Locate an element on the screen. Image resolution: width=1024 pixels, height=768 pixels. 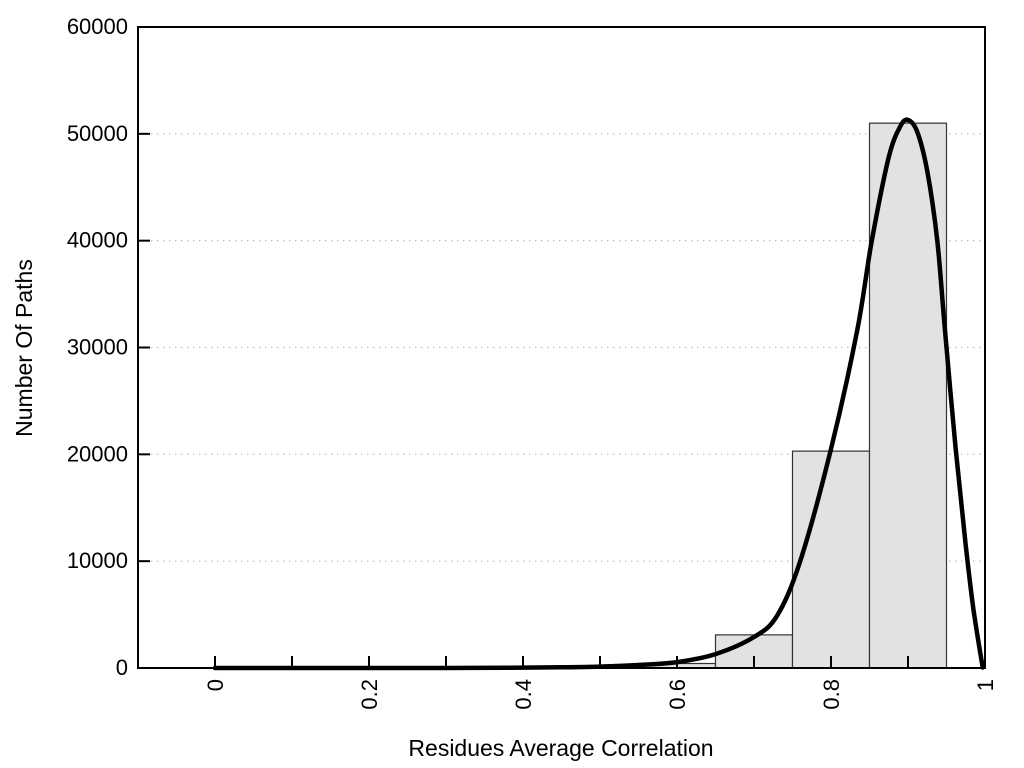
x-tick-label: 0.4 is located at coordinates (523, 694).